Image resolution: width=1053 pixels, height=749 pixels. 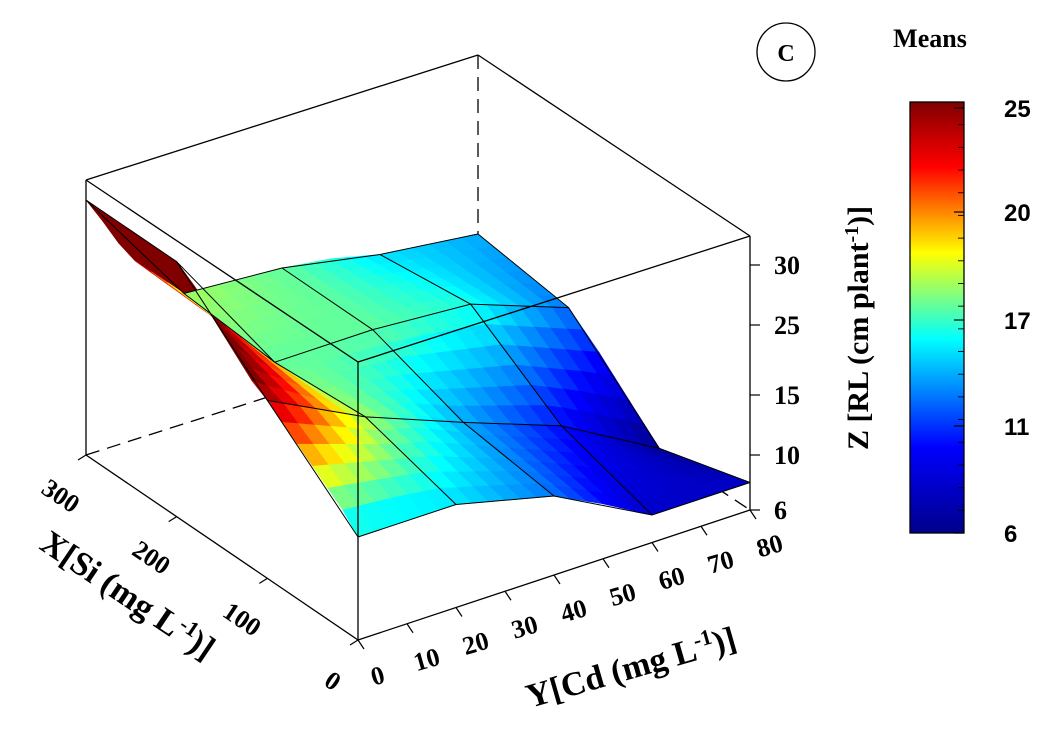 I want to click on y-tick-label: 60, so click(x=671, y=578).